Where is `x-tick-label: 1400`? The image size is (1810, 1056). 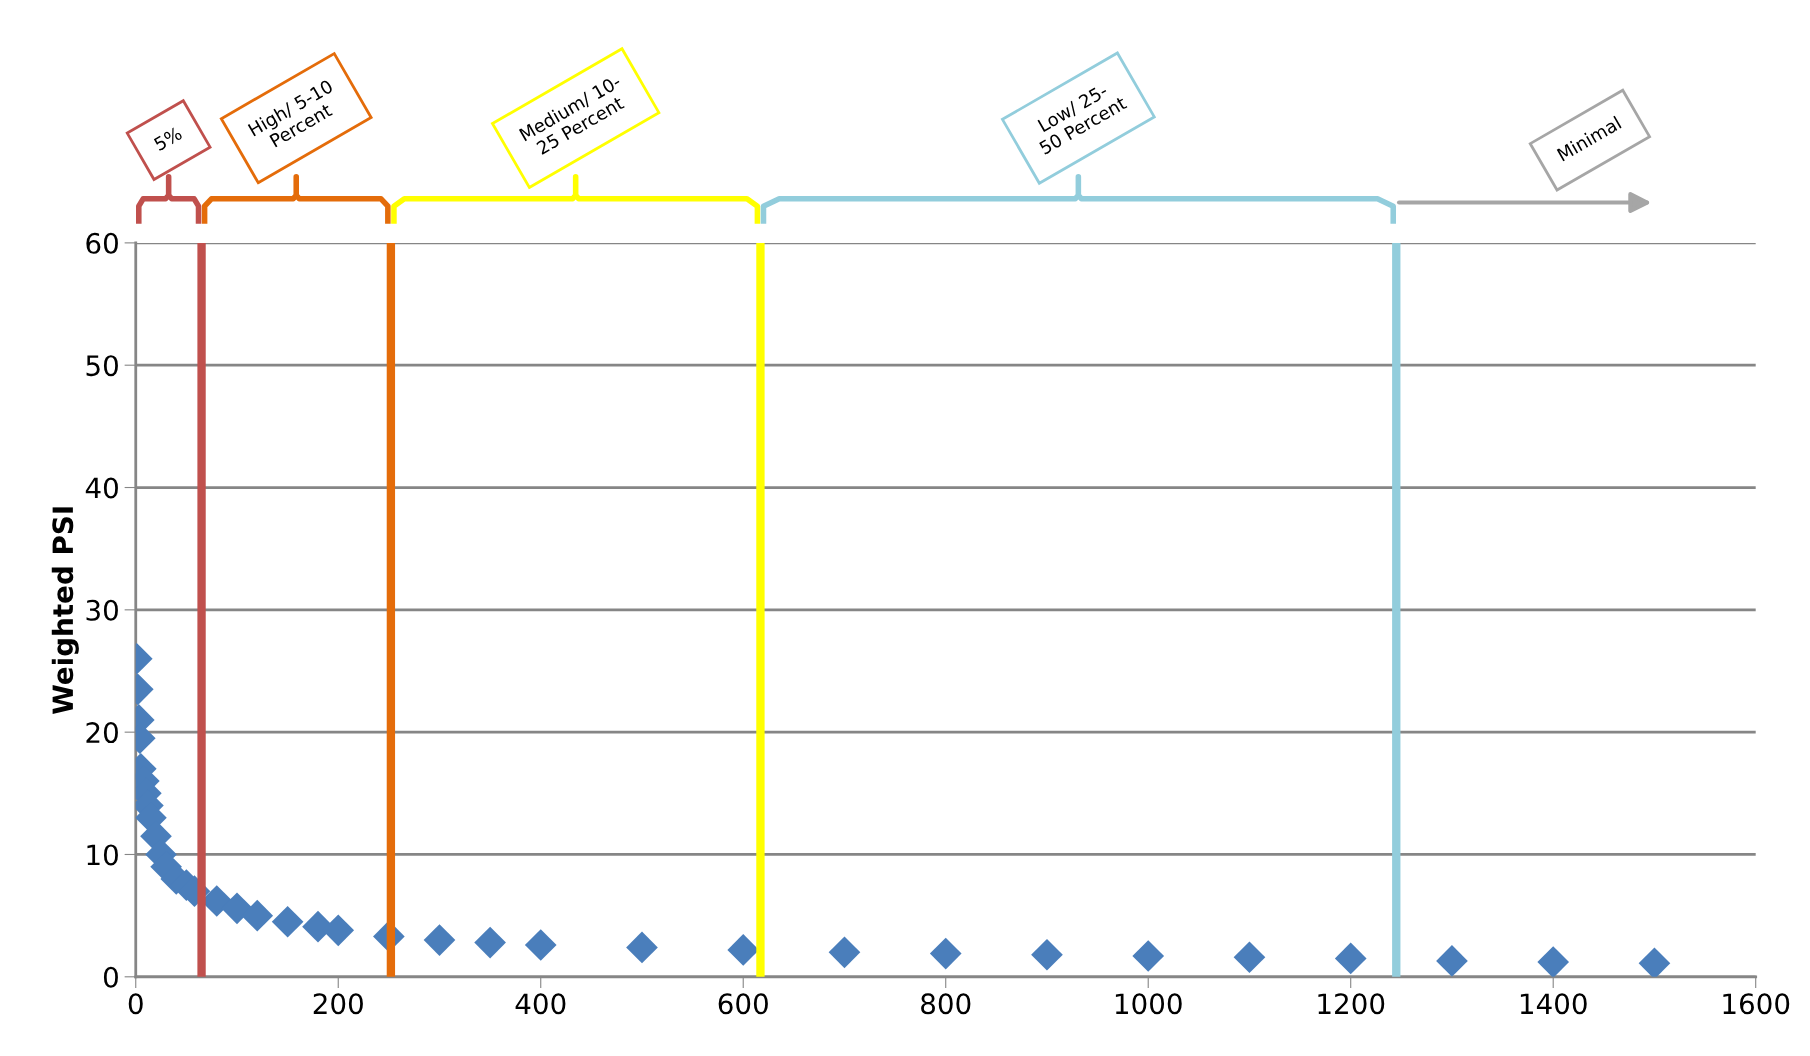 x-tick-label: 1400 is located at coordinates (1553, 1004).